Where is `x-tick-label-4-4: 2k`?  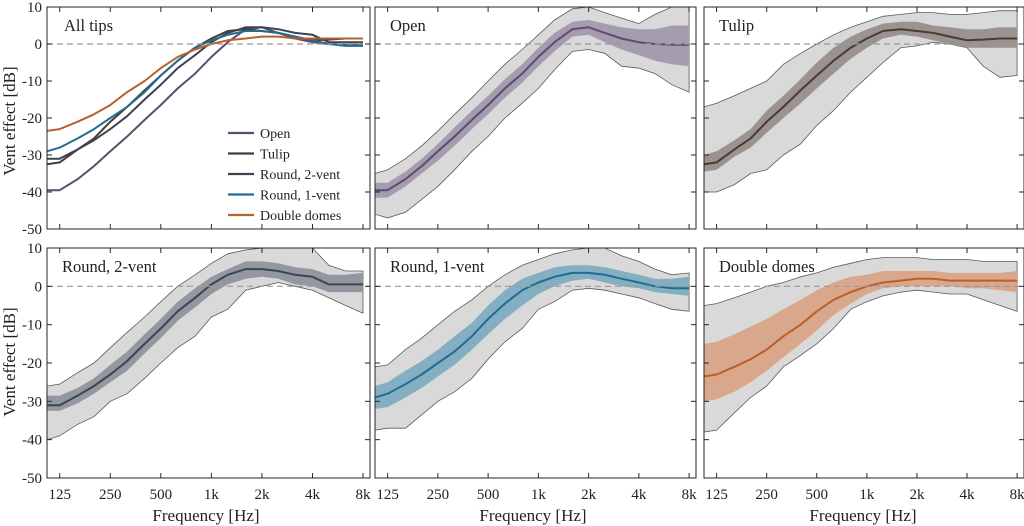
x-tick-label-4-4: 2k is located at coordinates (589, 495).